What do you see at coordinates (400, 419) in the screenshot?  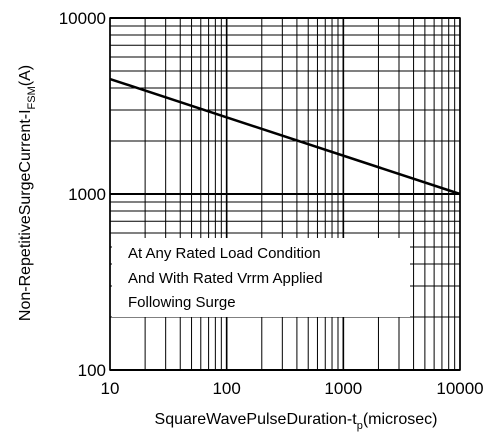 I see `x-axis-title-unit: (microsec)` at bounding box center [400, 419].